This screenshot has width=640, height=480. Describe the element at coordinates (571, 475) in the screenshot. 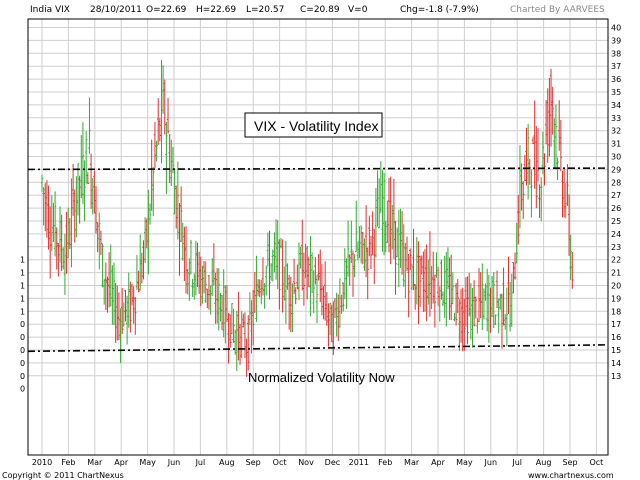

I see `footer-site: www.chartnexus.com` at that location.